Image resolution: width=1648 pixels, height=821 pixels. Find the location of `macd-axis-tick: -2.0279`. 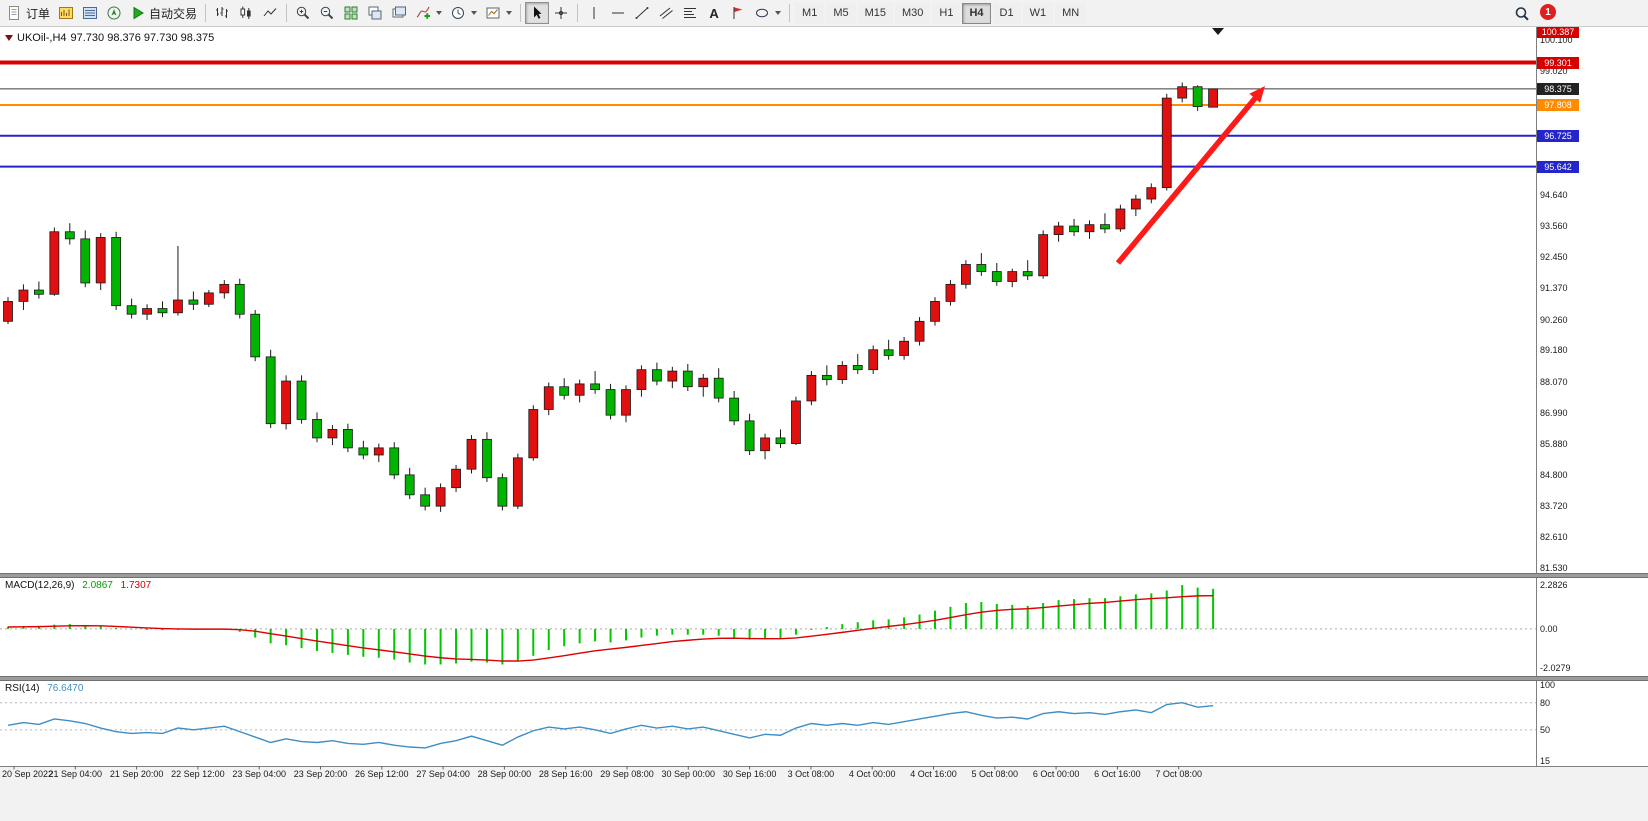

macd-axis-tick: -2.0279 is located at coordinates (1555, 667).